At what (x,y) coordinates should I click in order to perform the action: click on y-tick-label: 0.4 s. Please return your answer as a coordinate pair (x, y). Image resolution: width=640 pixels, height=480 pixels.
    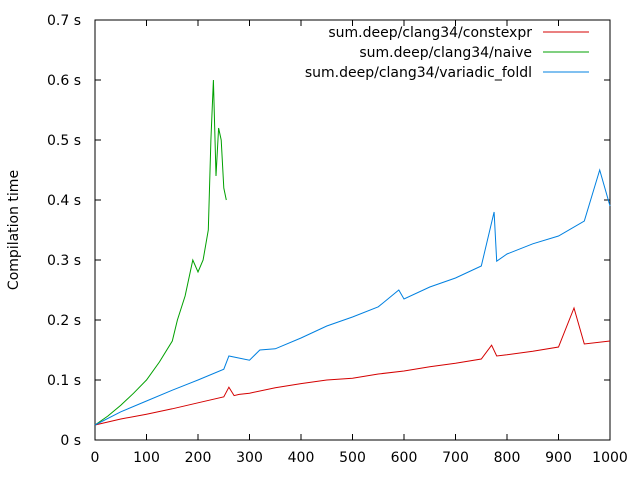
    Looking at the image, I should click on (64, 201).